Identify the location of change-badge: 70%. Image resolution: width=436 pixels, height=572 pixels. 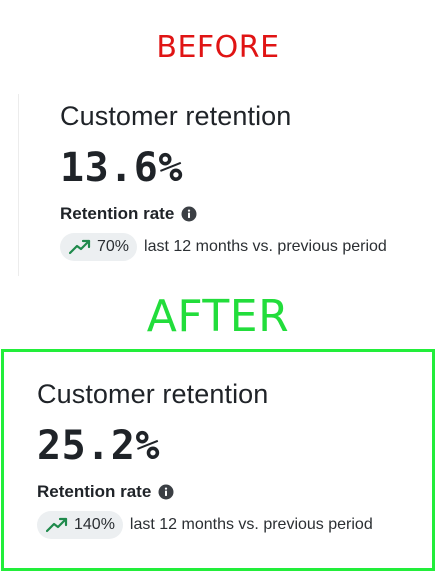
(99, 247).